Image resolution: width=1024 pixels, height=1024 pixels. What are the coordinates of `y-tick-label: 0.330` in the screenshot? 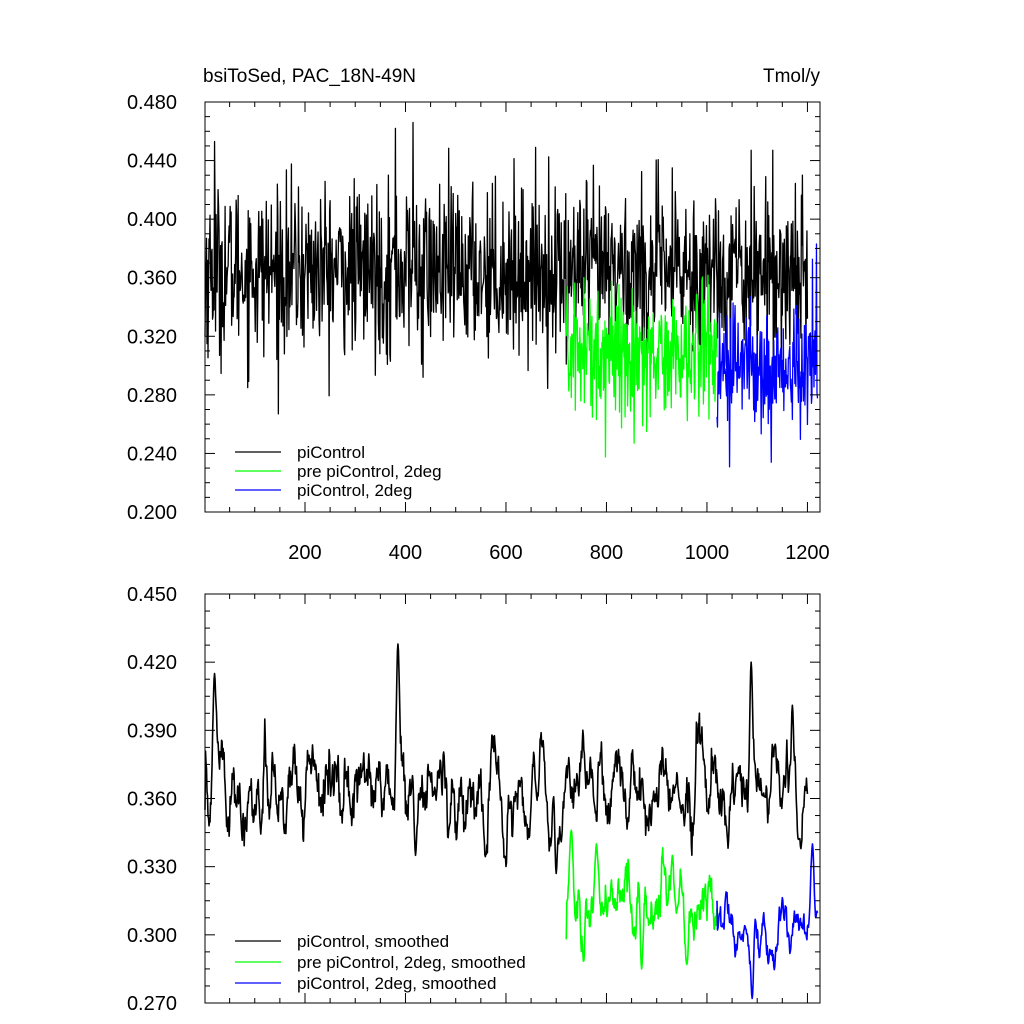 It's located at (152, 868).